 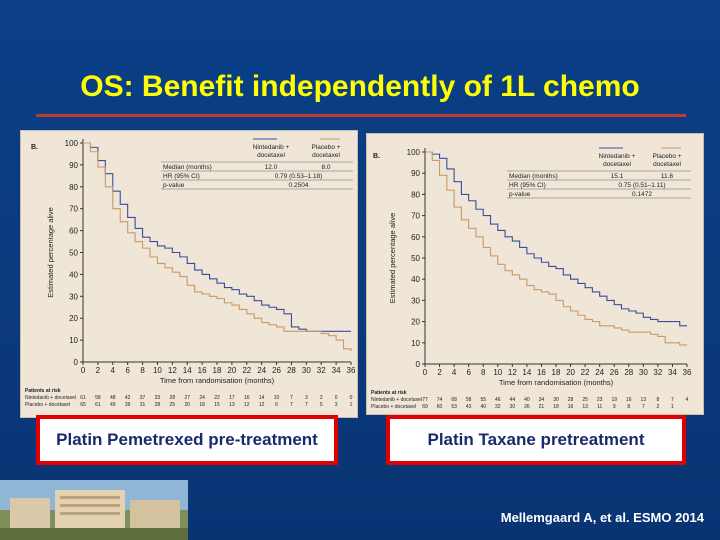 What do you see at coordinates (50, 252) in the screenshot?
I see `y-axis-label: Estimated percentage alive` at bounding box center [50, 252].